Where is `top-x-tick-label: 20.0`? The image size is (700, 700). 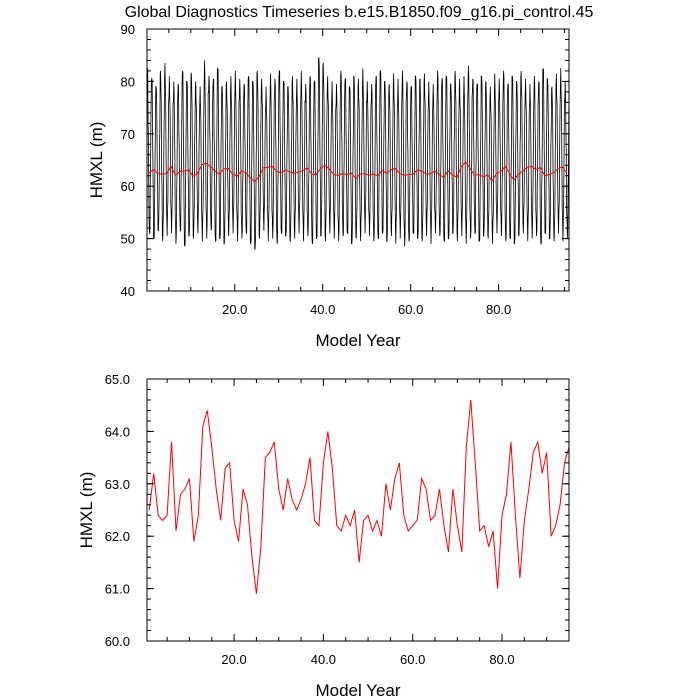 top-x-tick-label: 20.0 is located at coordinates (234, 309).